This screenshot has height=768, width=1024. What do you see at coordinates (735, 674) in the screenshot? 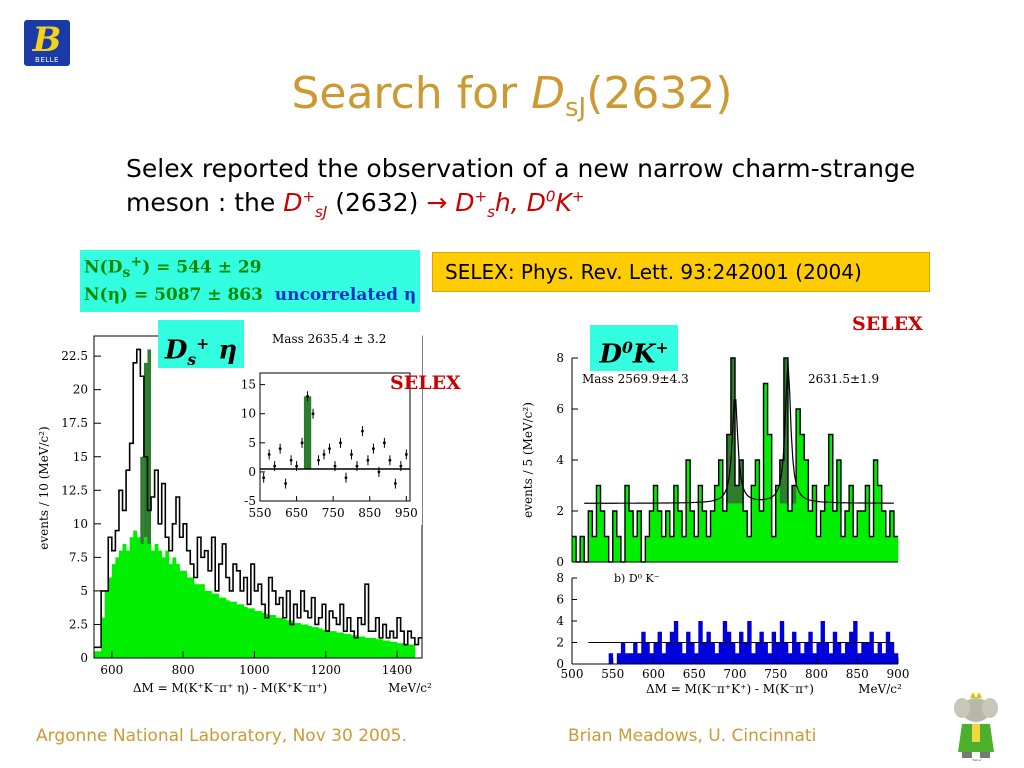
I see `d0k-bottom-xtick-label: 700` at bounding box center [735, 674].